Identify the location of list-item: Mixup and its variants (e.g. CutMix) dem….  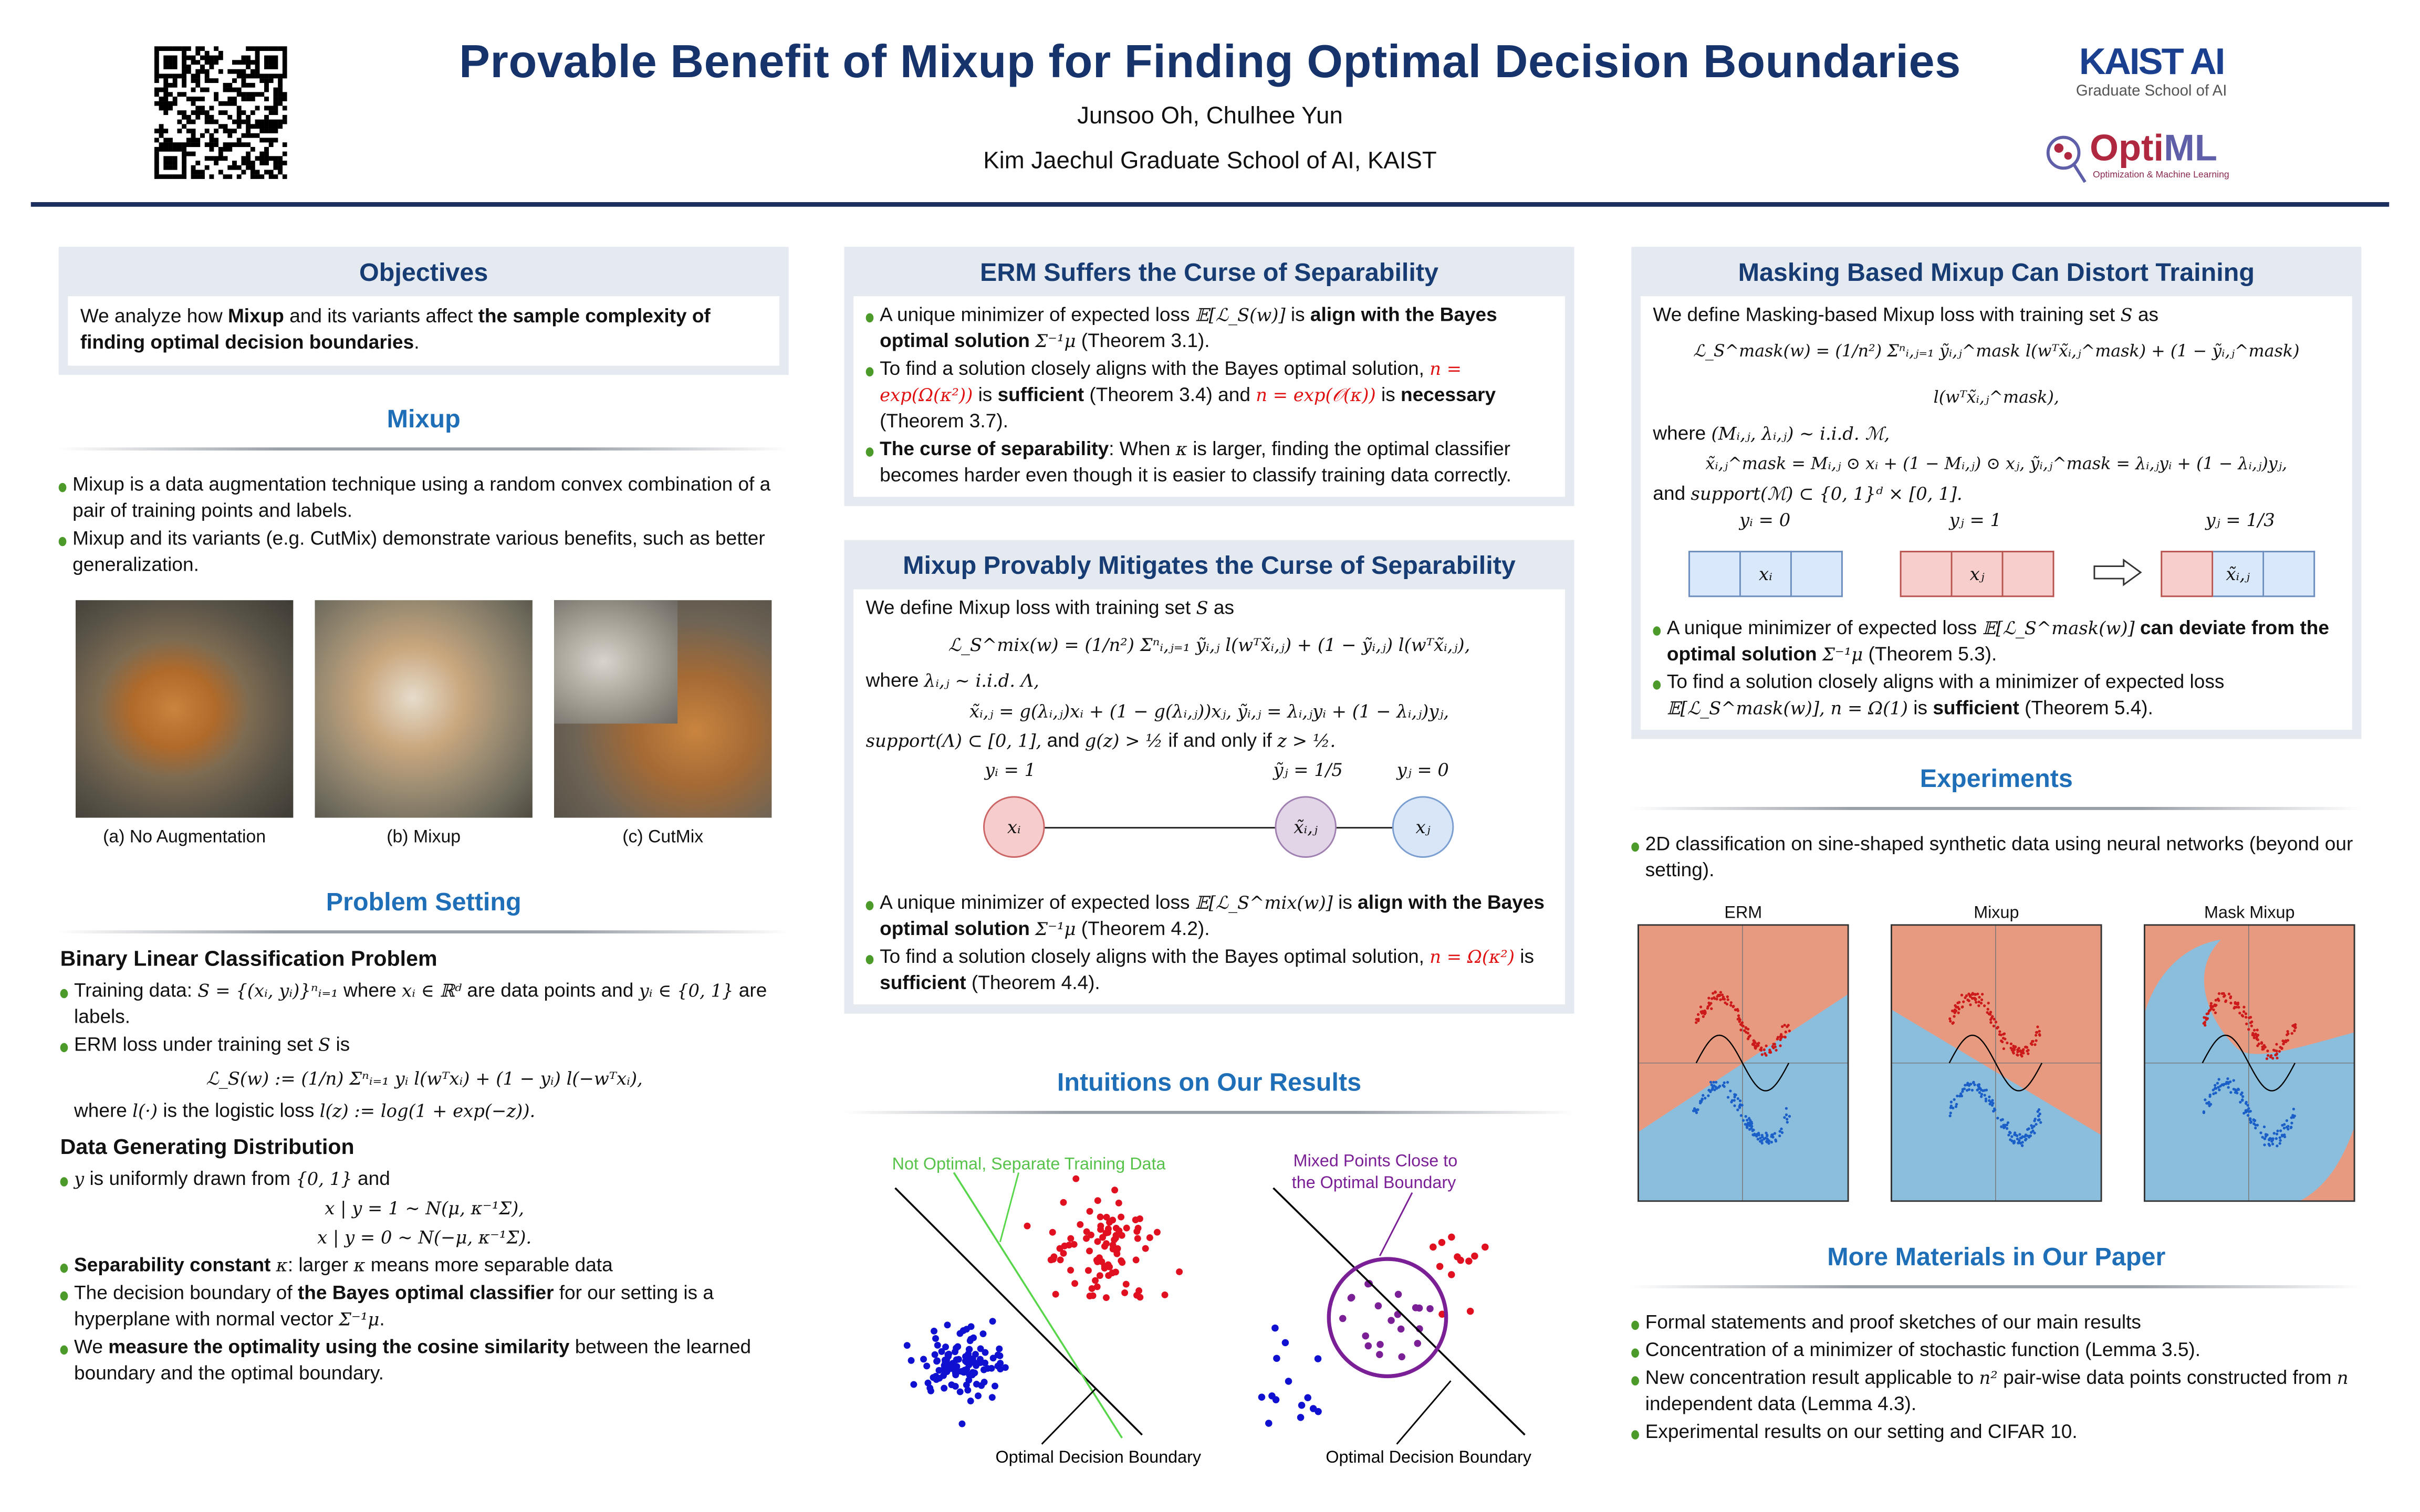
(423, 552).